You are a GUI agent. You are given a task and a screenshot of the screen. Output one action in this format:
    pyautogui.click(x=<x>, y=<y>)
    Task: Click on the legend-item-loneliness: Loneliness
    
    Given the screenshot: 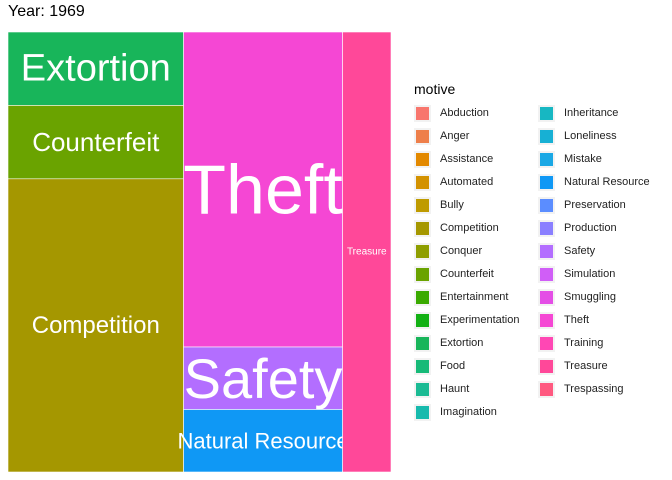 What is the action you would take?
    pyautogui.click(x=577, y=136)
    